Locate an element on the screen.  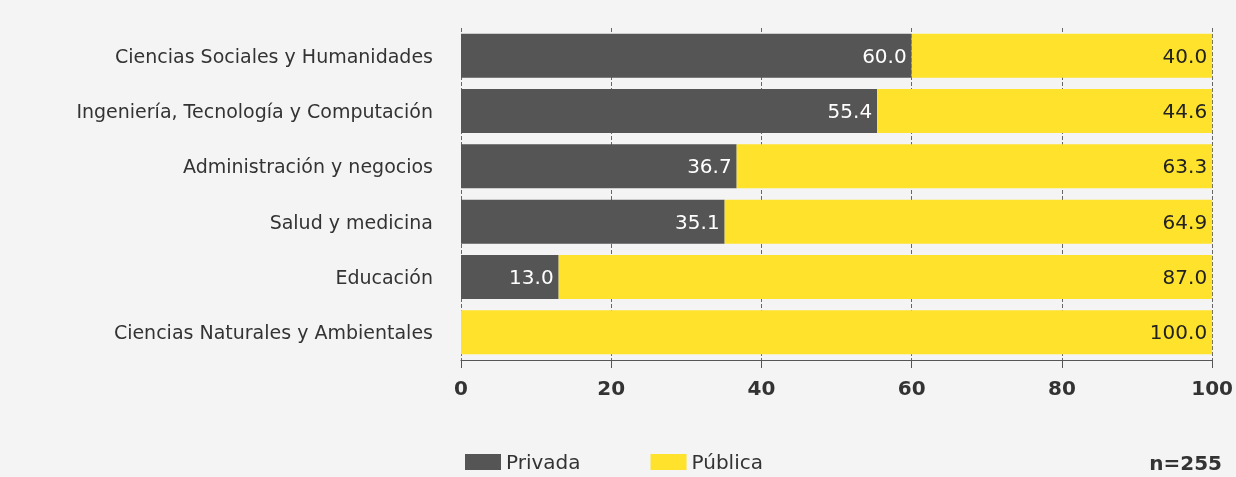
data-label: 87.0 is located at coordinates (1185, 277).